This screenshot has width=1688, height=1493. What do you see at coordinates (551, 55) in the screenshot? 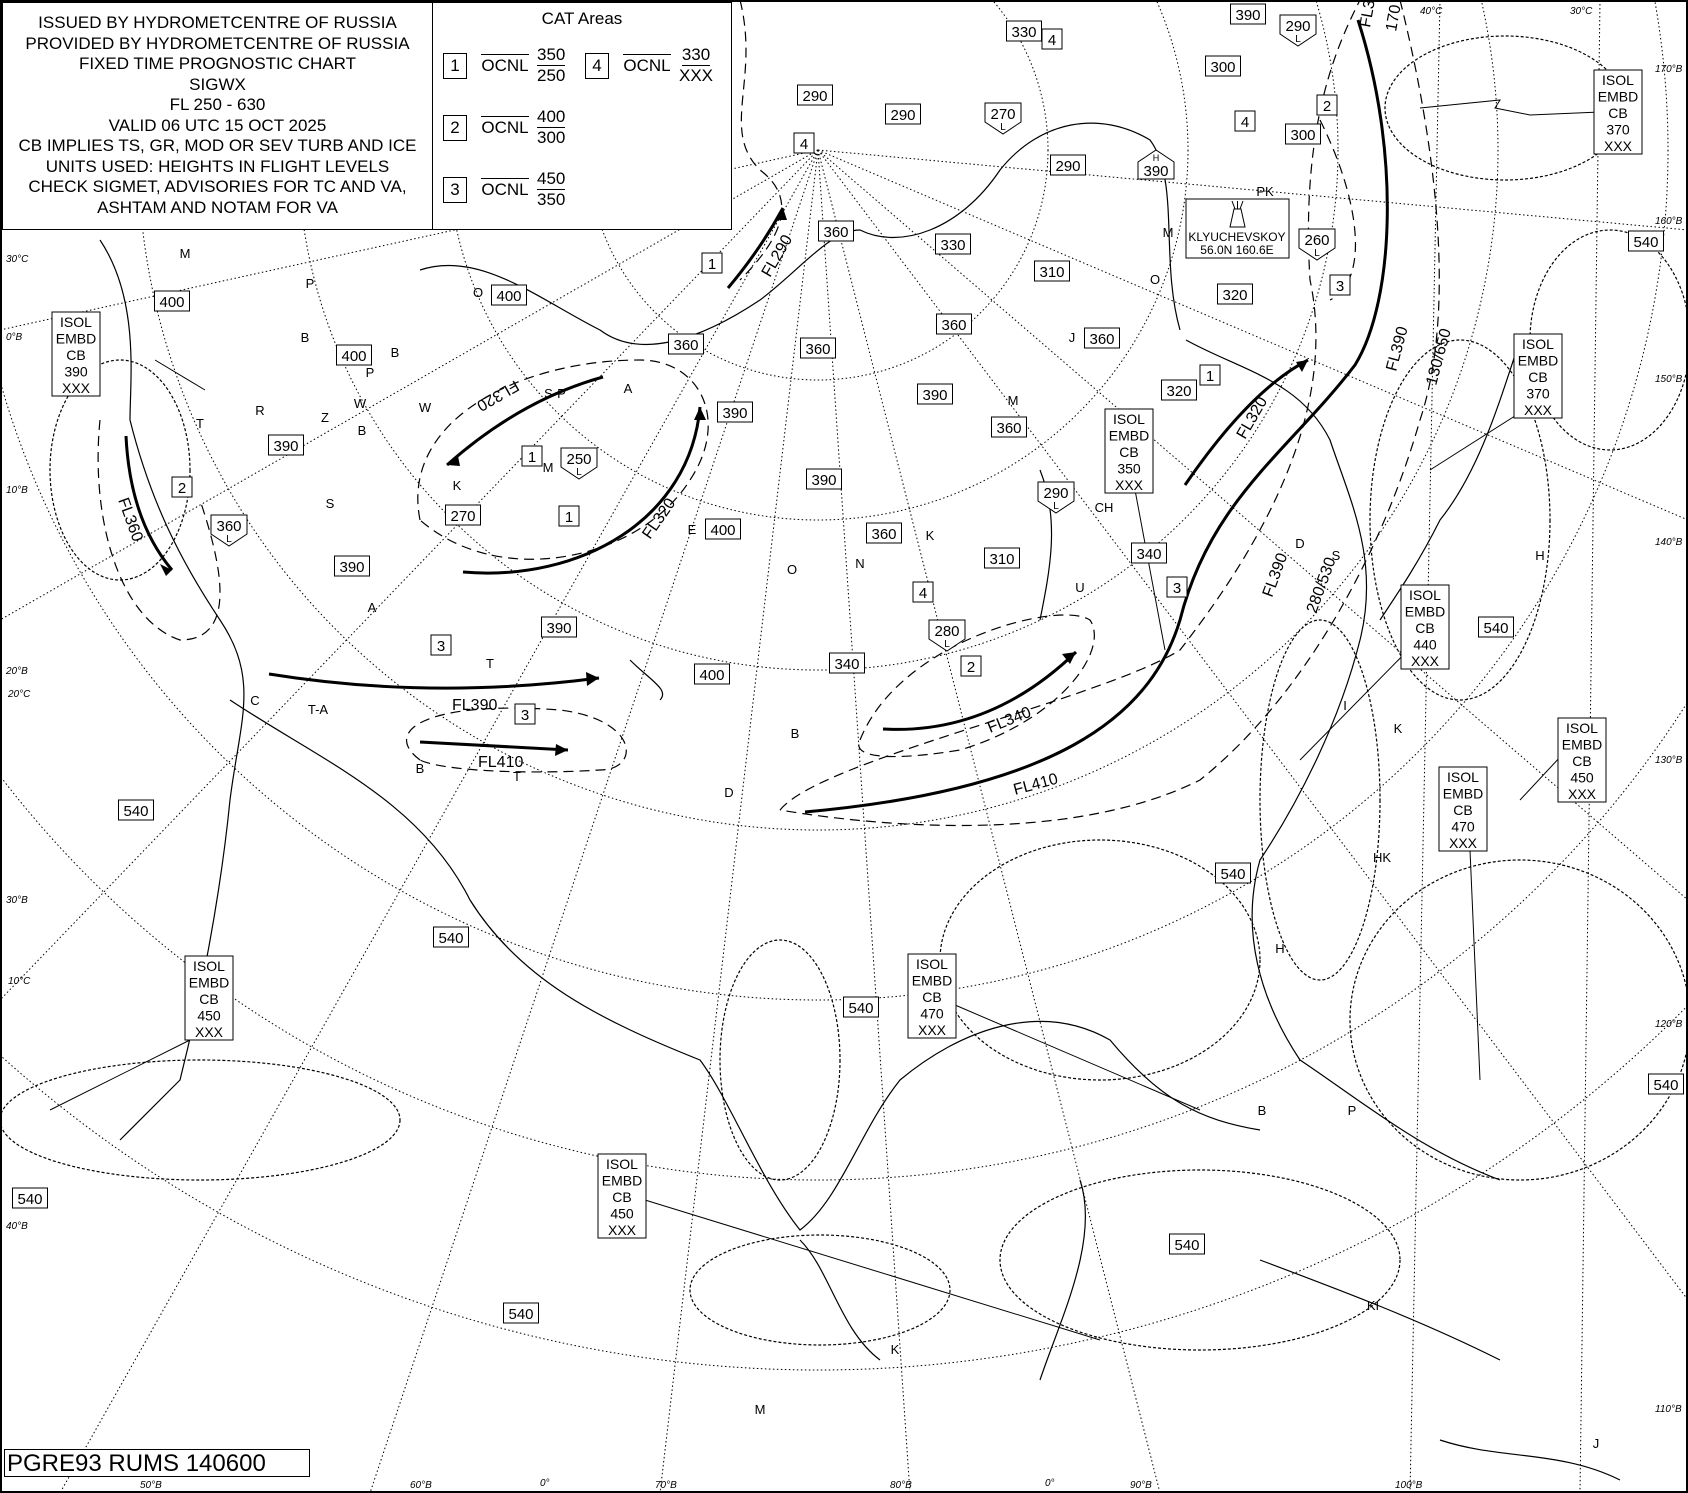
I see `cat-area-top: 350` at bounding box center [551, 55].